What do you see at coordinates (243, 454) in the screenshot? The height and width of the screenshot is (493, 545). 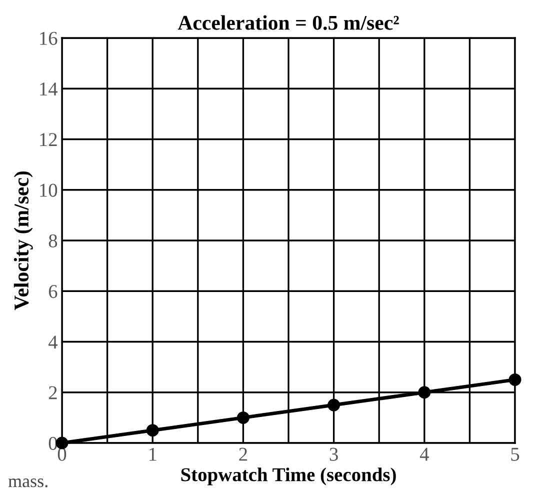 I see `x-tick-label: 2` at bounding box center [243, 454].